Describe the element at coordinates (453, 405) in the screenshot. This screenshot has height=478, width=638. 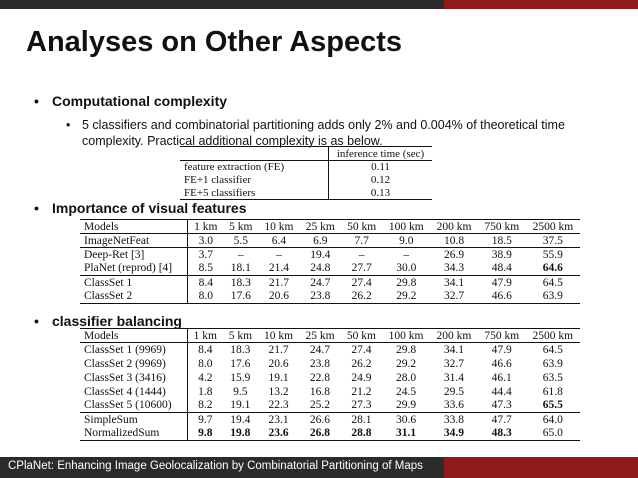
I see `table-cell: 33.6` at that location.